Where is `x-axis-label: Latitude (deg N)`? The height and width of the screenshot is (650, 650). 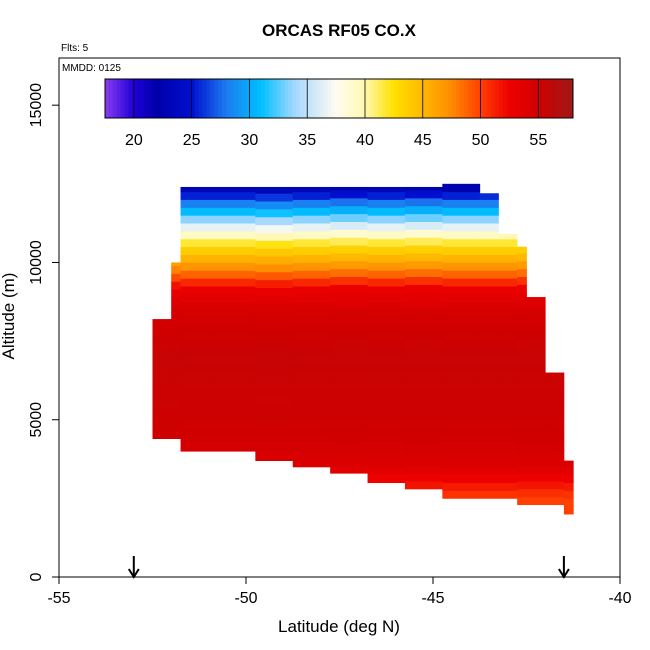 x-axis-label: Latitude (deg N) is located at coordinates (339, 626).